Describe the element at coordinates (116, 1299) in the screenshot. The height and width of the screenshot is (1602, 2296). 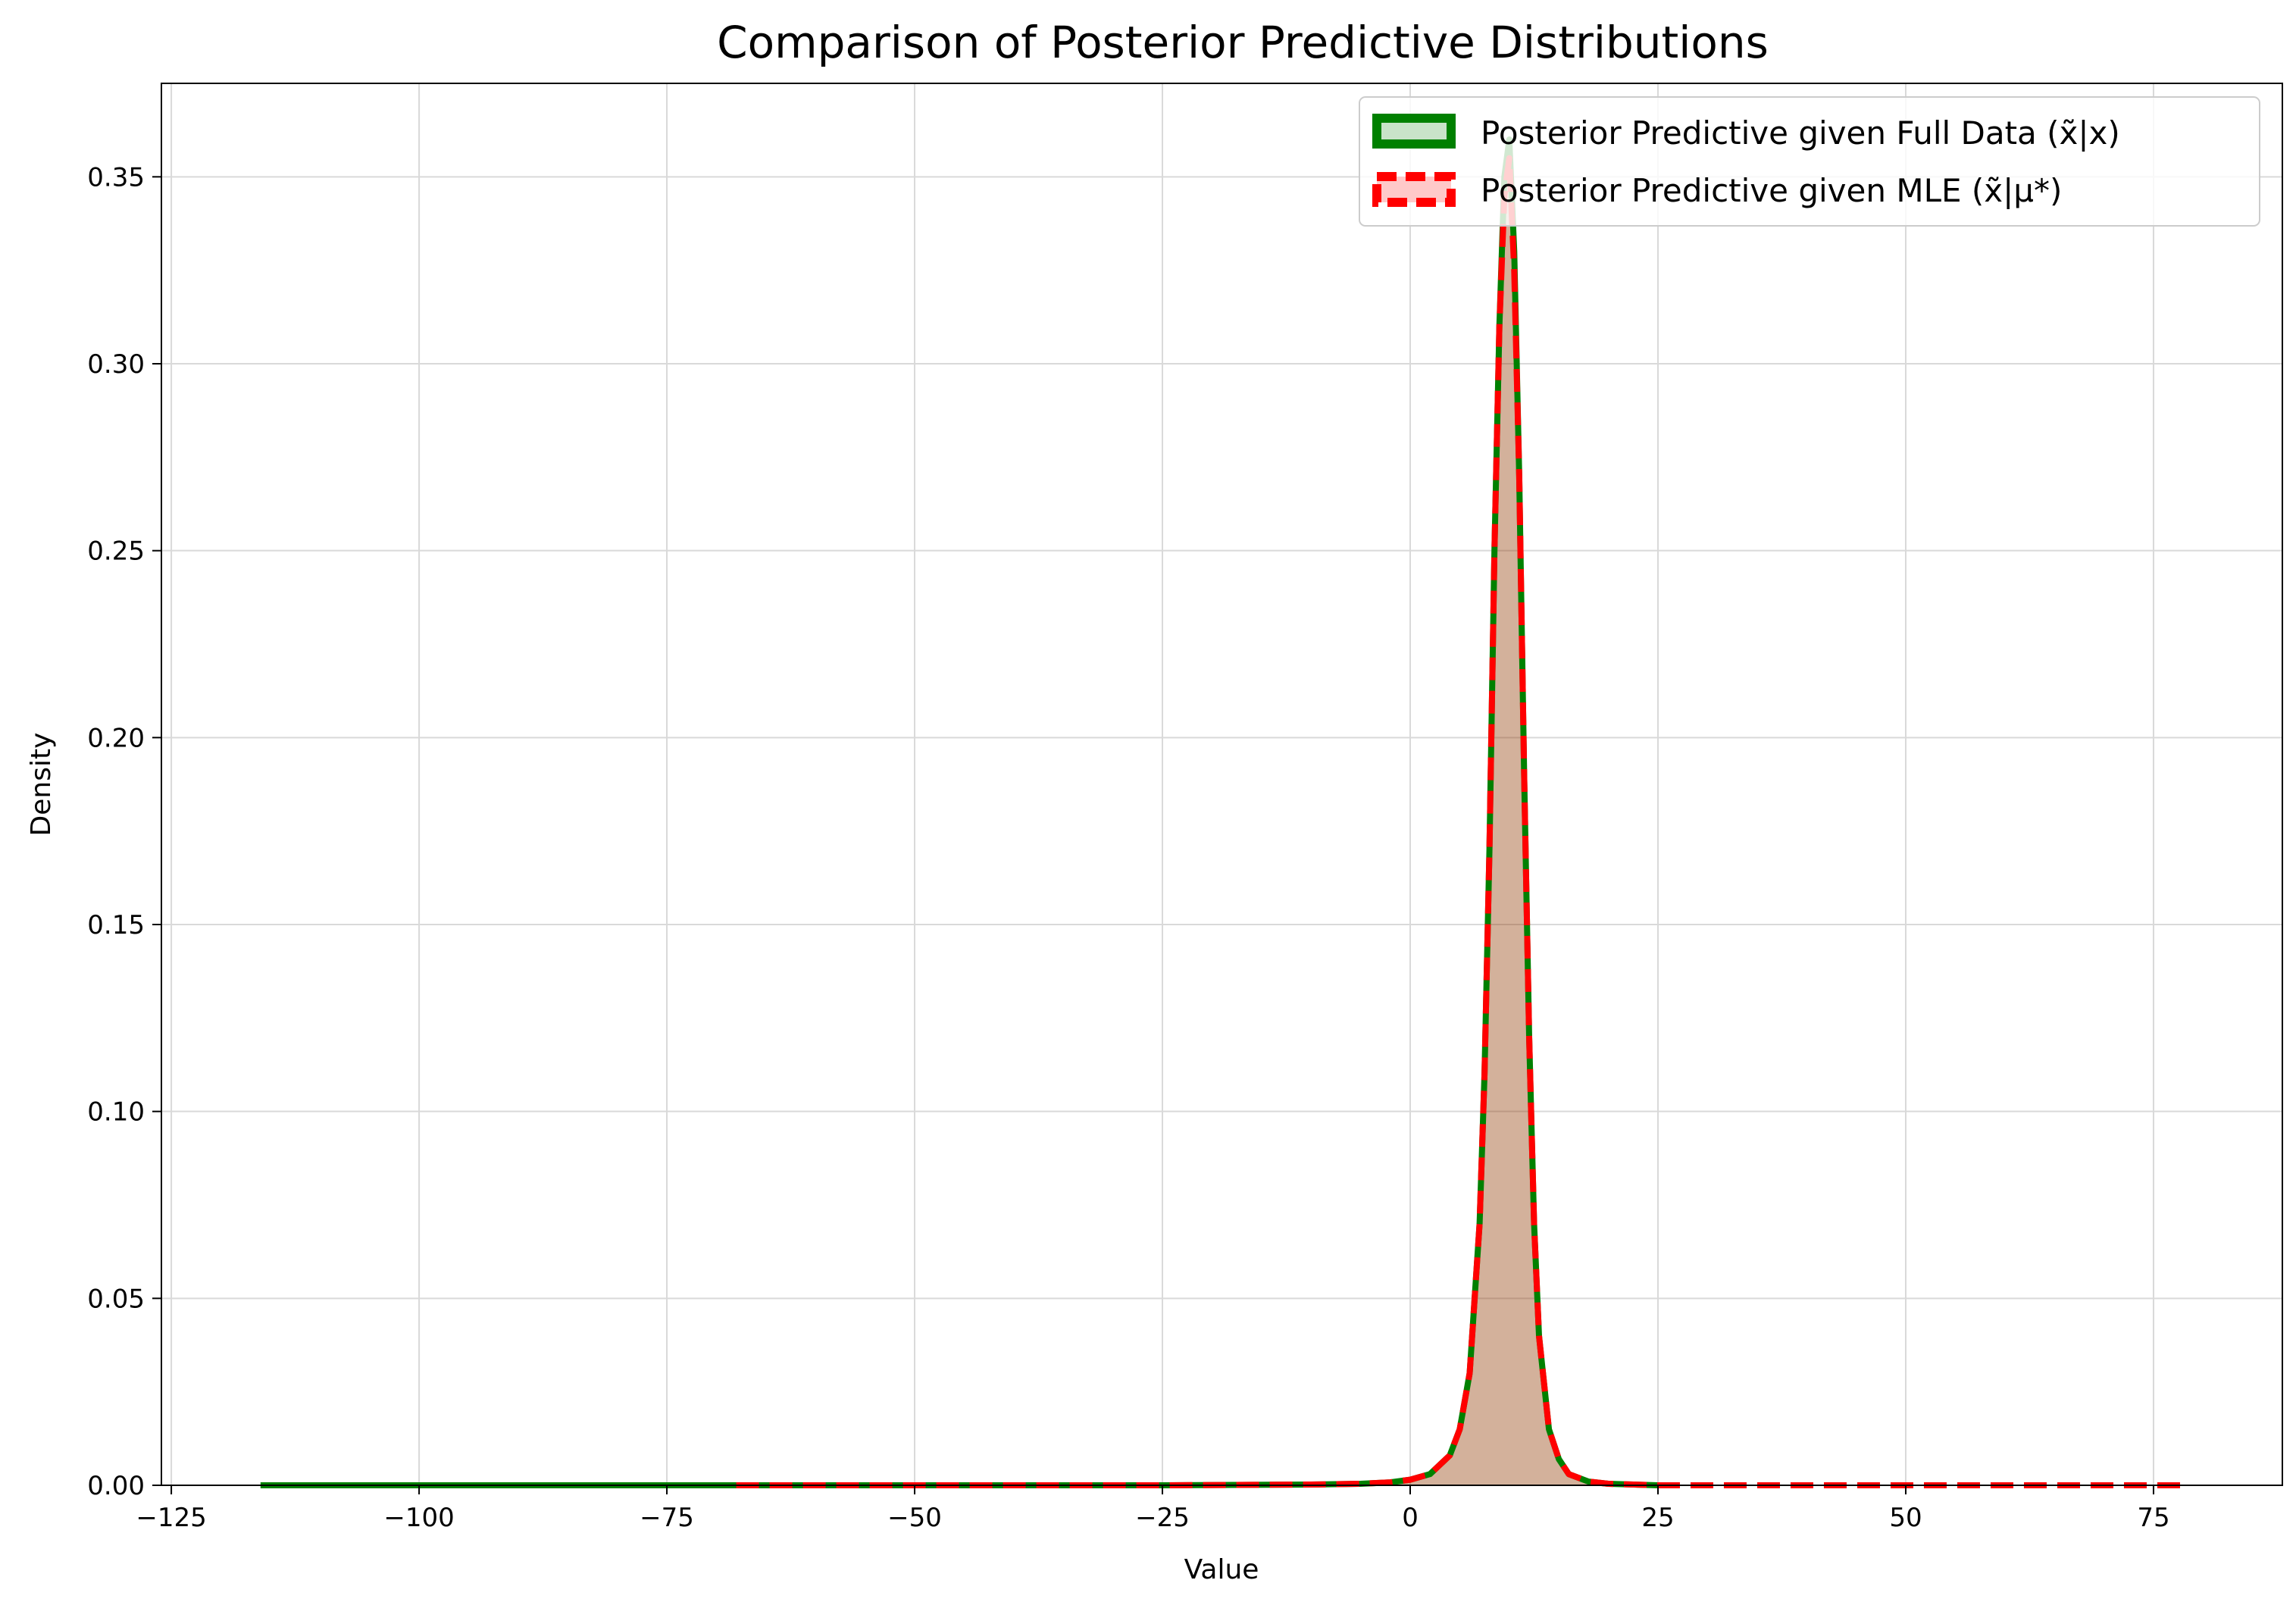
I see `y-tick-label: 0.05` at that location.